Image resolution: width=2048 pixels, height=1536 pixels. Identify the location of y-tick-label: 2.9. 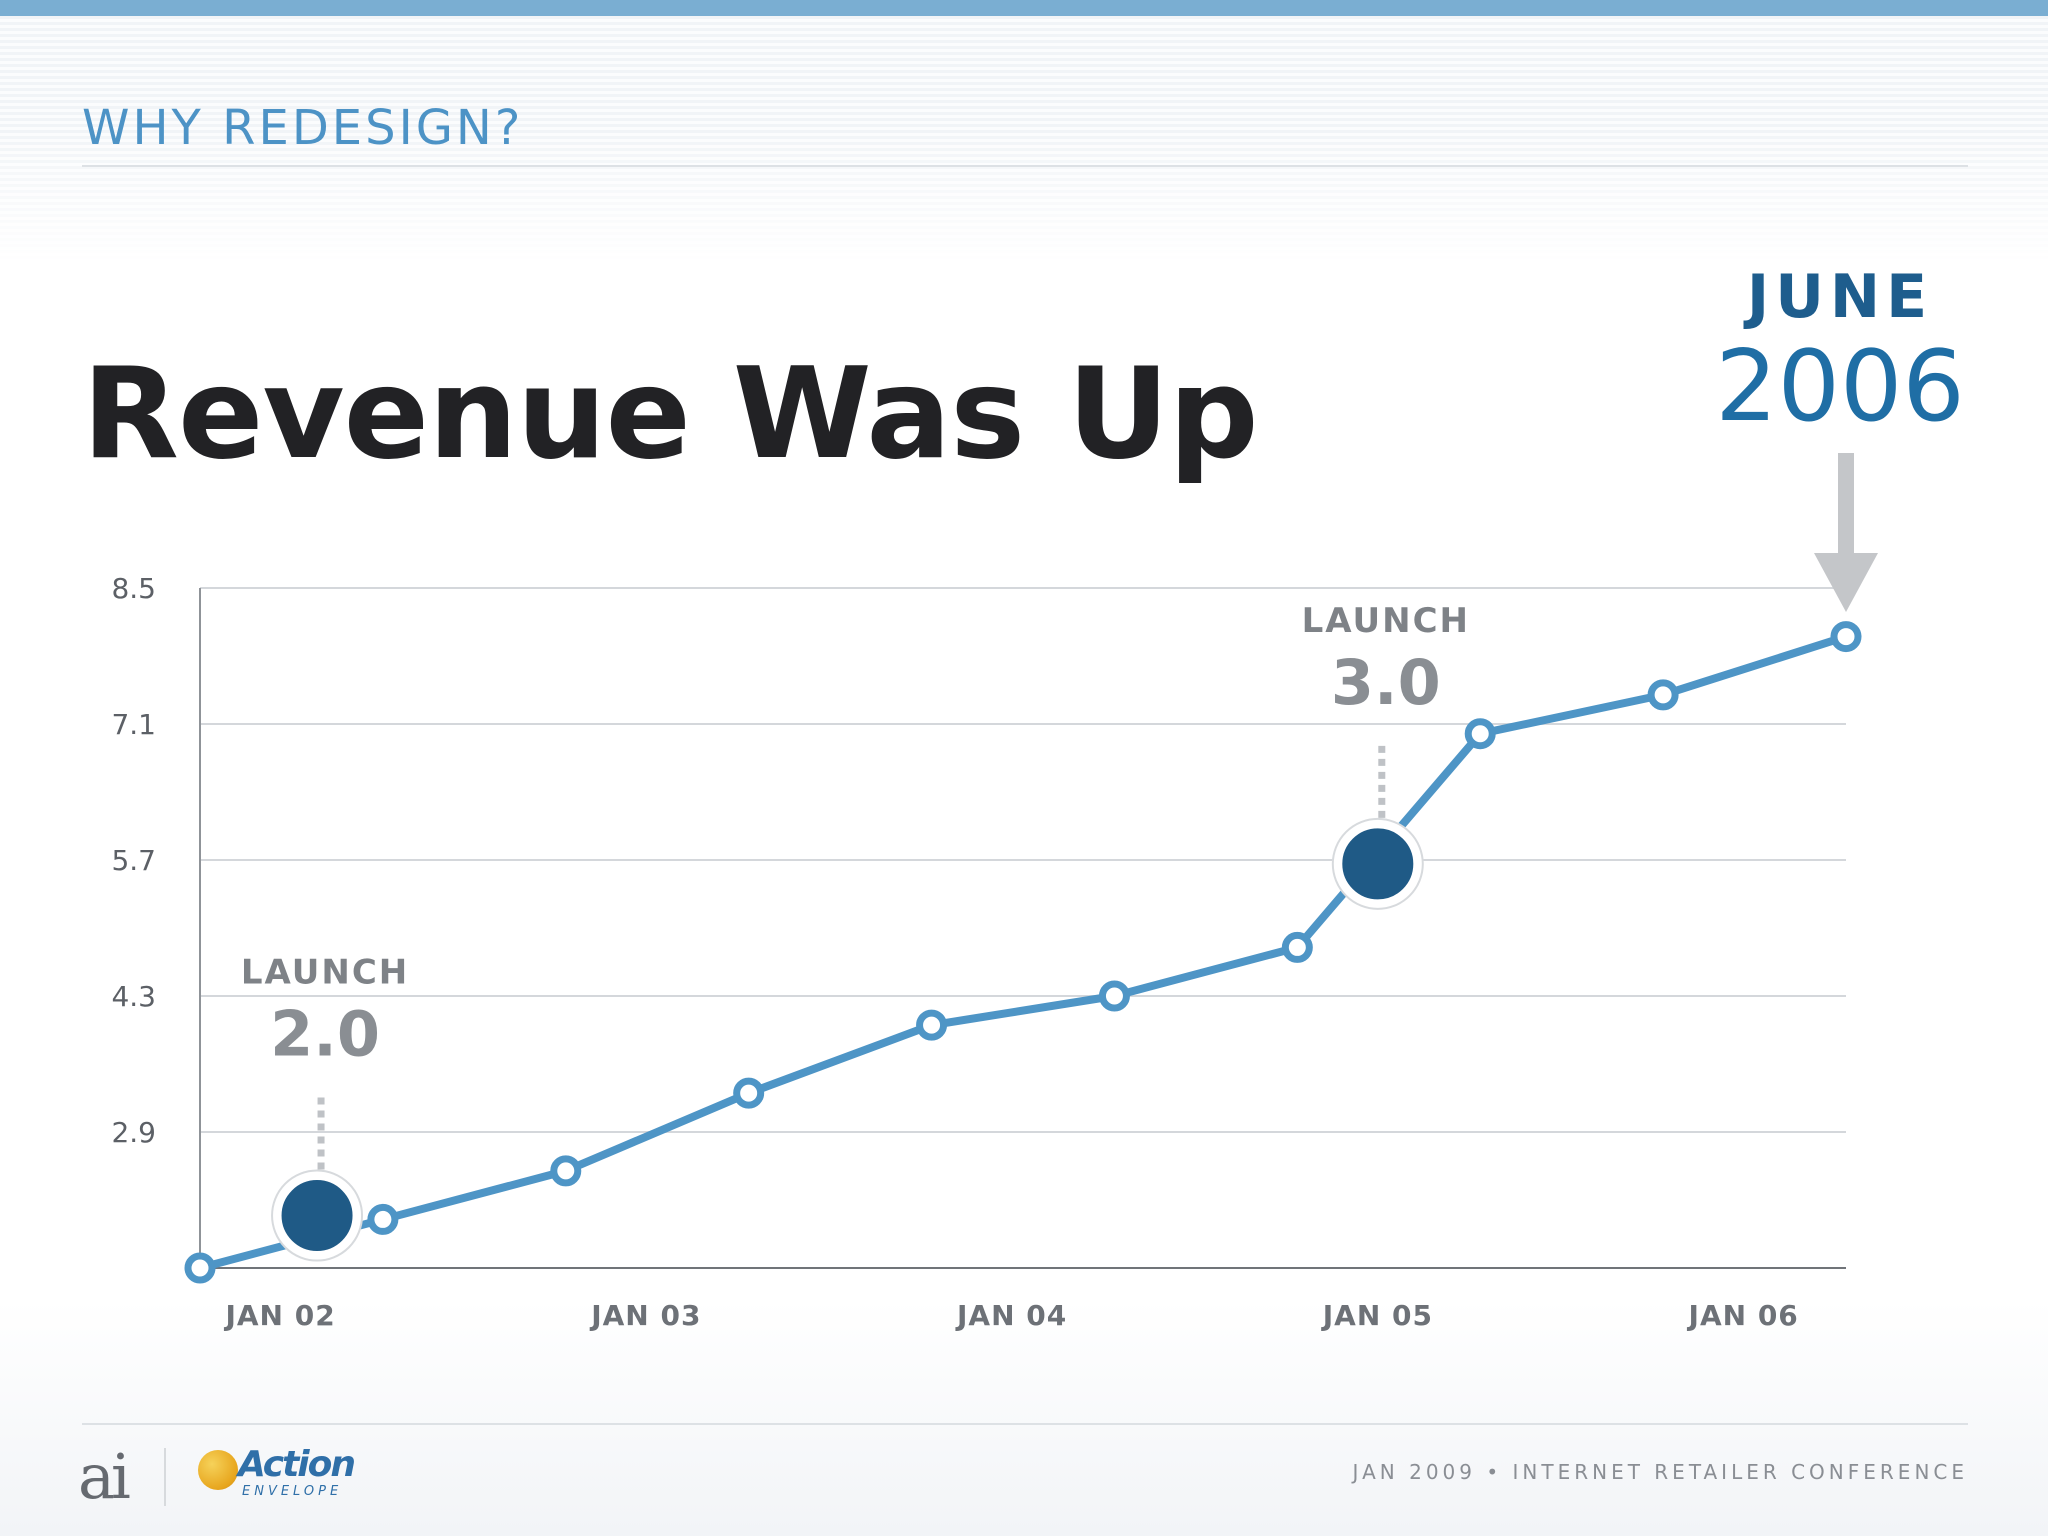
(133, 1132).